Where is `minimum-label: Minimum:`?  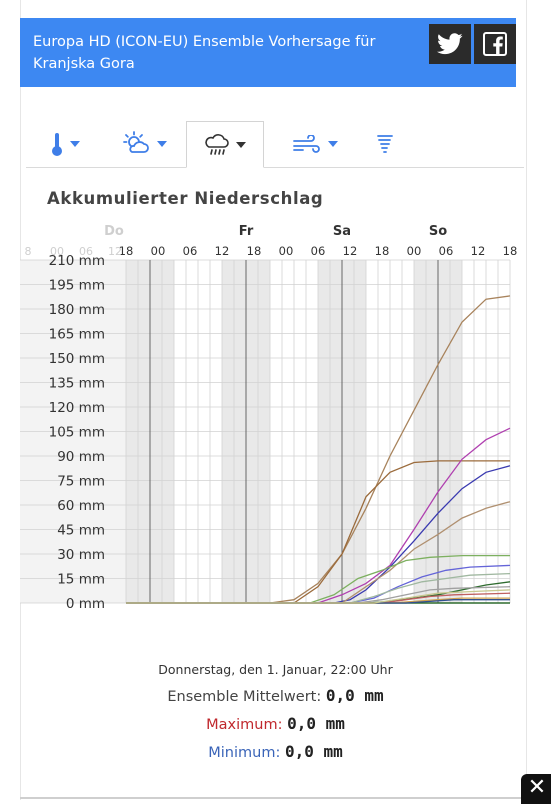 minimum-label: Minimum: is located at coordinates (244, 753).